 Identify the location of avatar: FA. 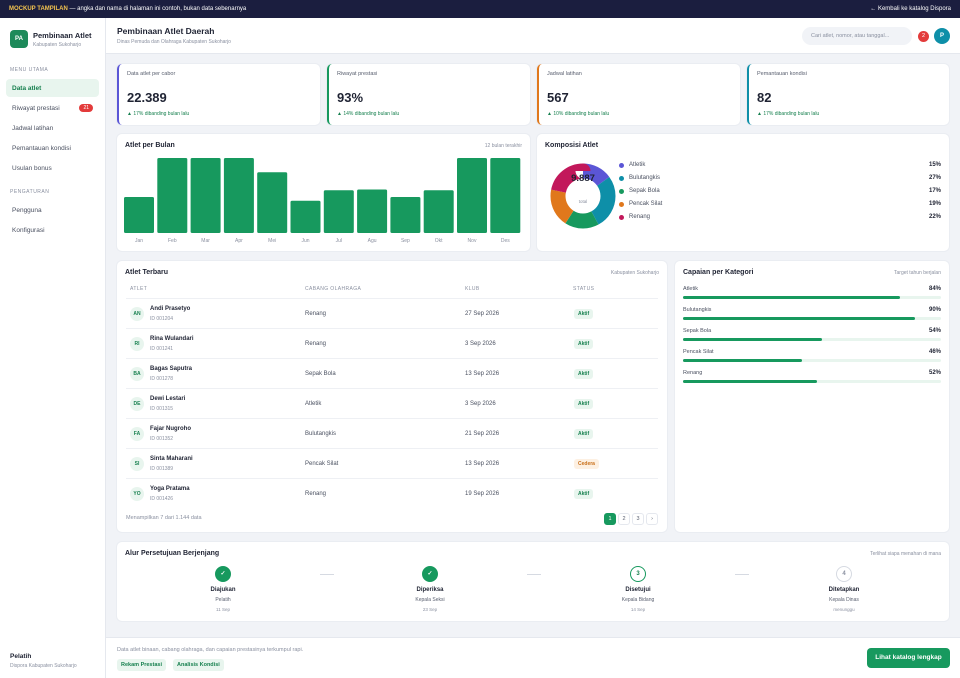
(137, 434).